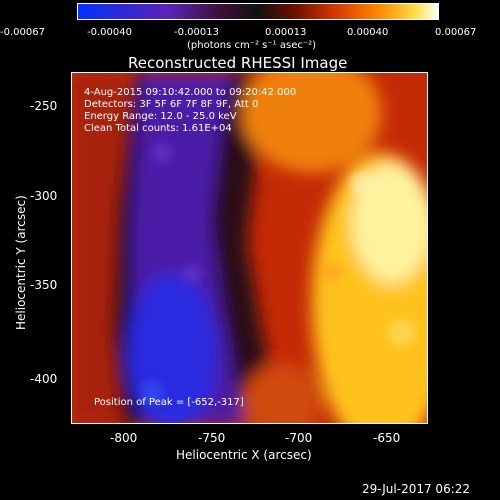  What do you see at coordinates (244, 455) in the screenshot?
I see `x-axis-label: Heliocentric X (arcsec)` at bounding box center [244, 455].